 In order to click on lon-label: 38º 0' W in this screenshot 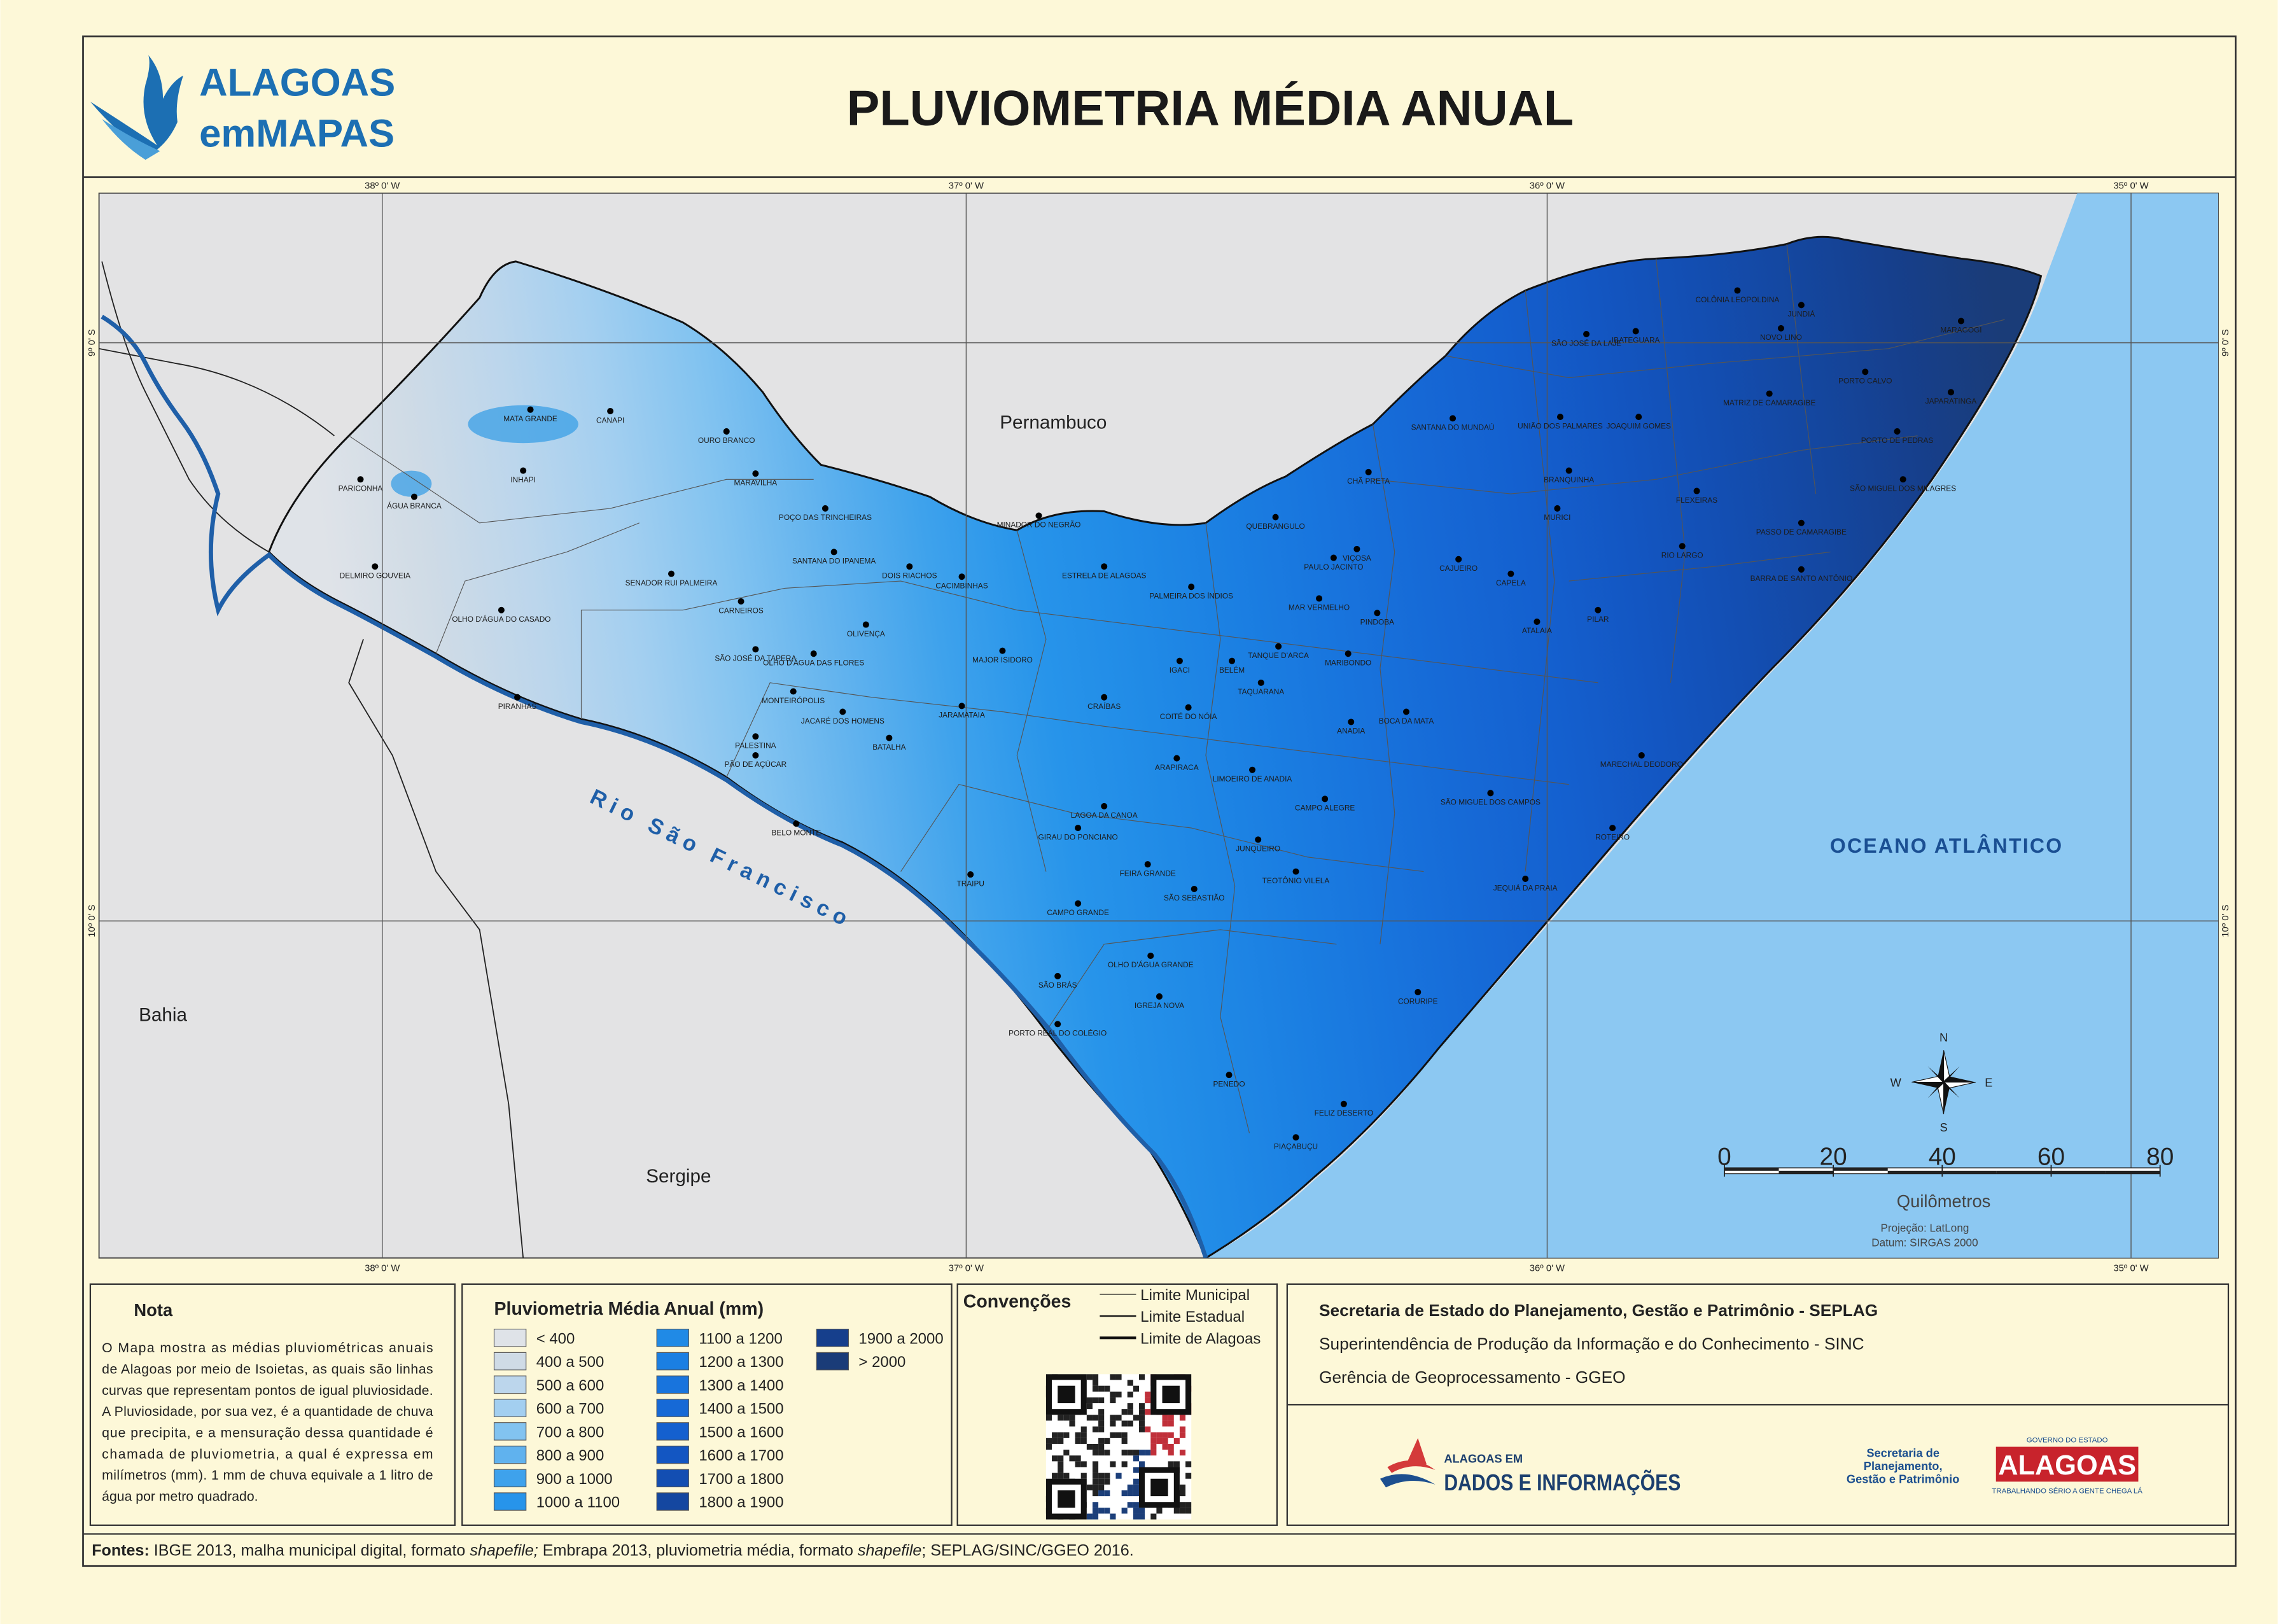, I will do `click(382, 186)`.